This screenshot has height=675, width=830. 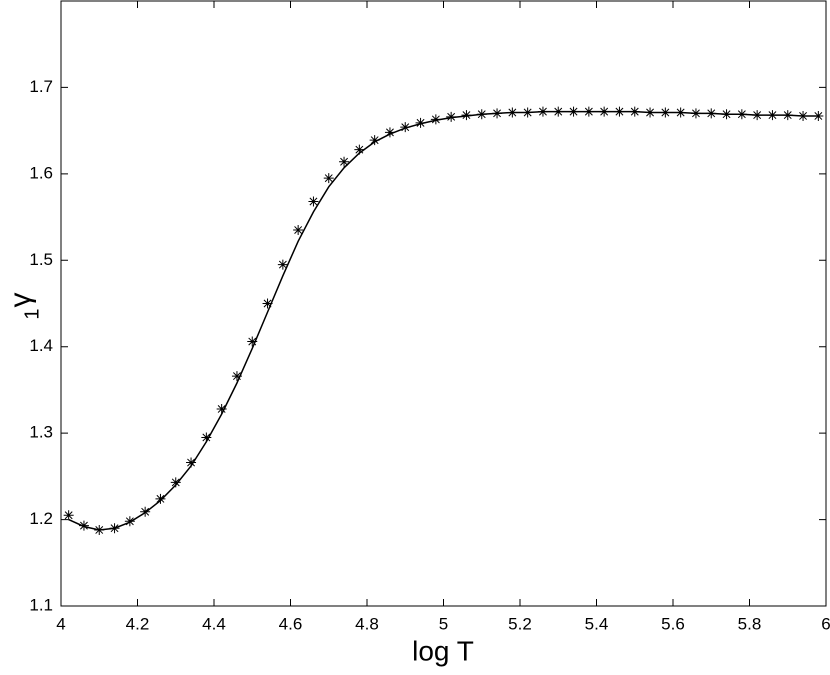 What do you see at coordinates (750, 623) in the screenshot?
I see `x-tick-label: 5.8` at bounding box center [750, 623].